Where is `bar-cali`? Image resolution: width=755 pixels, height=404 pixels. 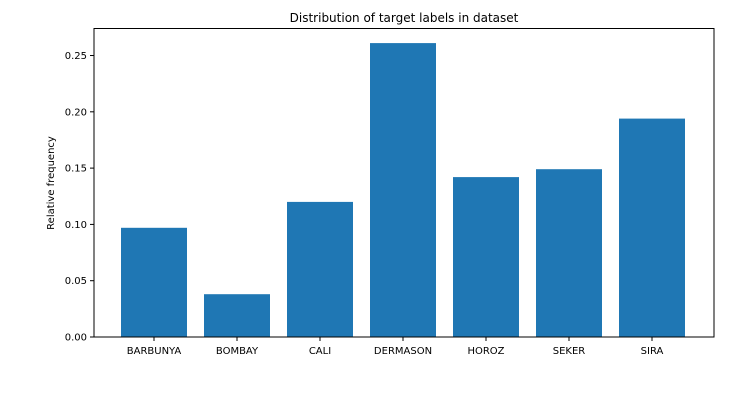
bar-cali is located at coordinates (320, 269).